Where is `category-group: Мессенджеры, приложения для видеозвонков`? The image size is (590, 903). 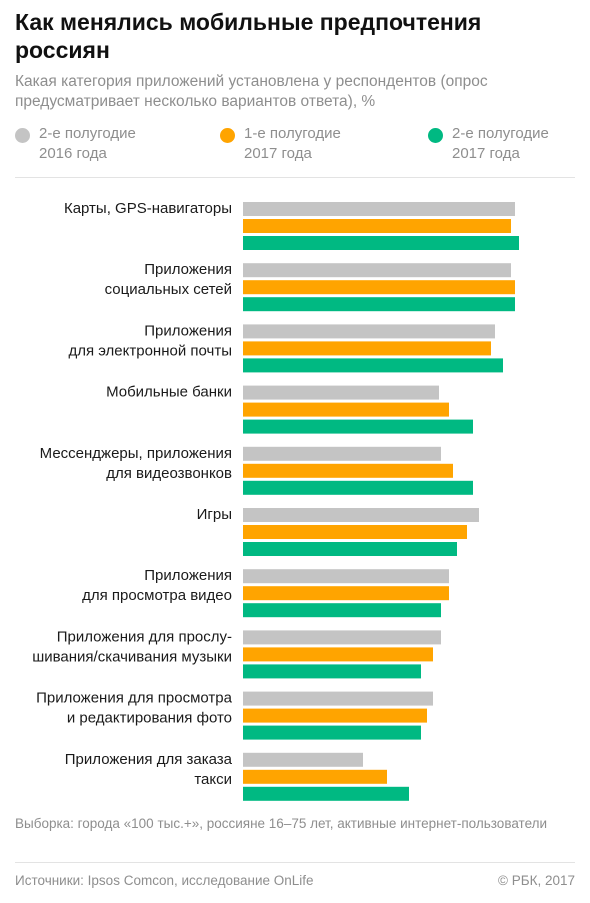 category-group: Мессенджеры, приложения для видеозвонков is located at coordinates (256, 470).